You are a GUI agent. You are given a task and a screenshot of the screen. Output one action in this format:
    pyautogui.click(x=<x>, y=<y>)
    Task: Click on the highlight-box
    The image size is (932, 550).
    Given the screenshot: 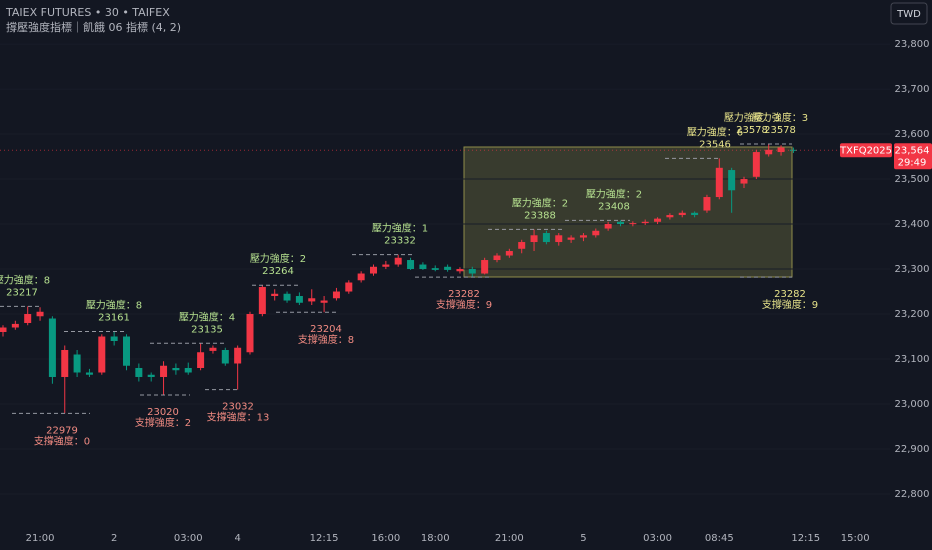 What is the action you would take?
    pyautogui.click(x=628, y=212)
    